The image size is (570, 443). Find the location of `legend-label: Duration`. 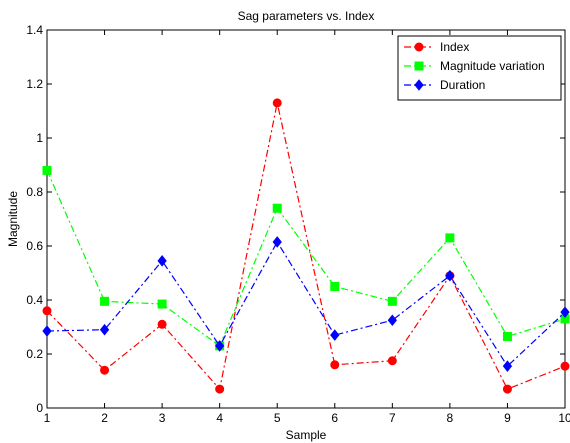

legend-label: Duration is located at coordinates (462, 85).